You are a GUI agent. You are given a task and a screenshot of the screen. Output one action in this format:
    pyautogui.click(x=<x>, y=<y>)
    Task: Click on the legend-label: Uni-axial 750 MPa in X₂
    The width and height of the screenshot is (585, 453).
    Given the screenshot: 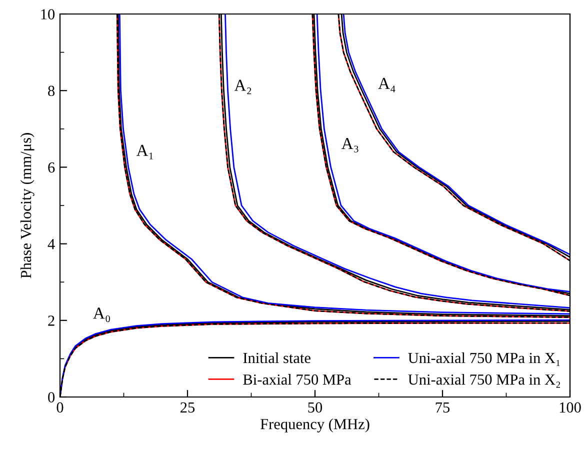 What is the action you would take?
    pyautogui.click(x=484, y=381)
    